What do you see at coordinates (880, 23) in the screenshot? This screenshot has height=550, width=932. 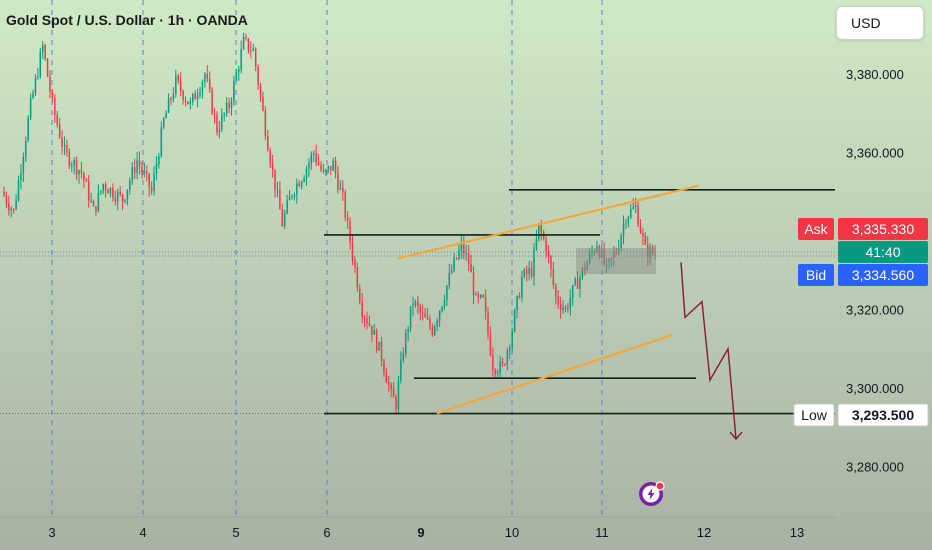 I see `currency-button: USD` at bounding box center [880, 23].